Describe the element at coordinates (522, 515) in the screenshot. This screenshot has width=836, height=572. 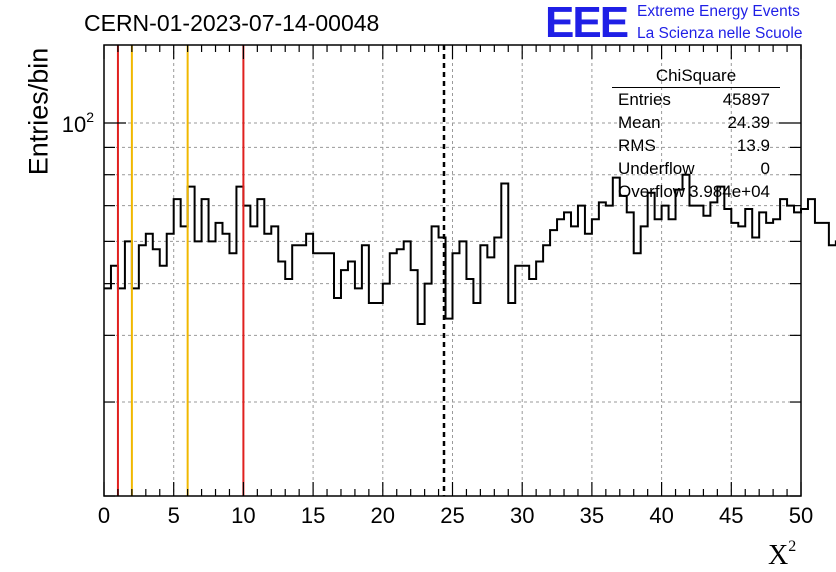
I see `x-tick-label: 30` at that location.